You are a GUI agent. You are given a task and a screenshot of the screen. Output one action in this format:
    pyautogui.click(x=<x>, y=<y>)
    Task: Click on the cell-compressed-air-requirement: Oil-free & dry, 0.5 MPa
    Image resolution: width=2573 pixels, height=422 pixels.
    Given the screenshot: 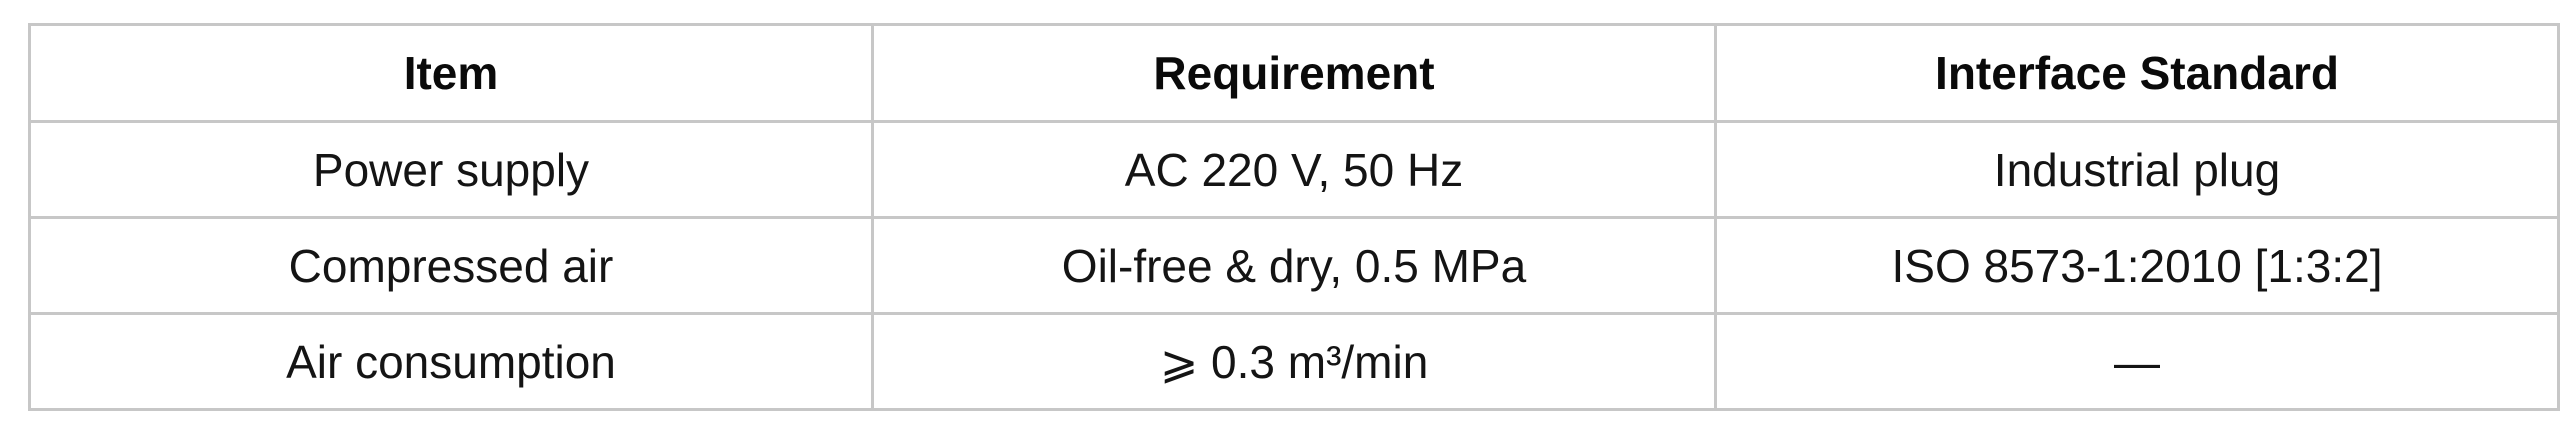 What is the action you would take?
    pyautogui.click(x=1294, y=265)
    